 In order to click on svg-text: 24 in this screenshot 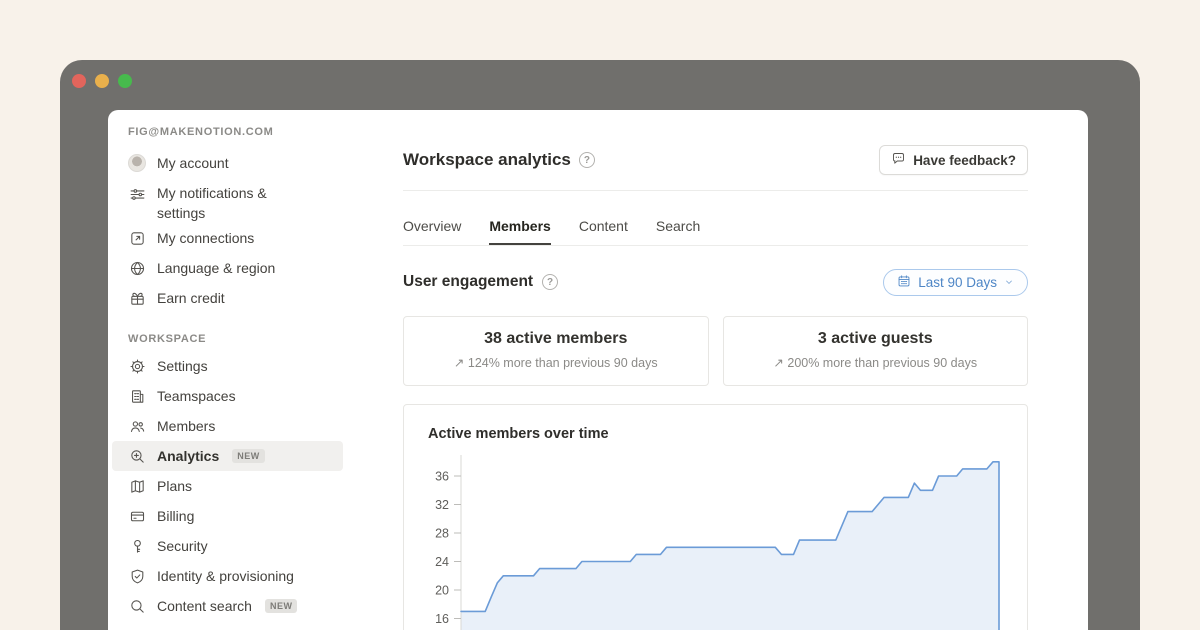, I will do `click(442, 562)`.